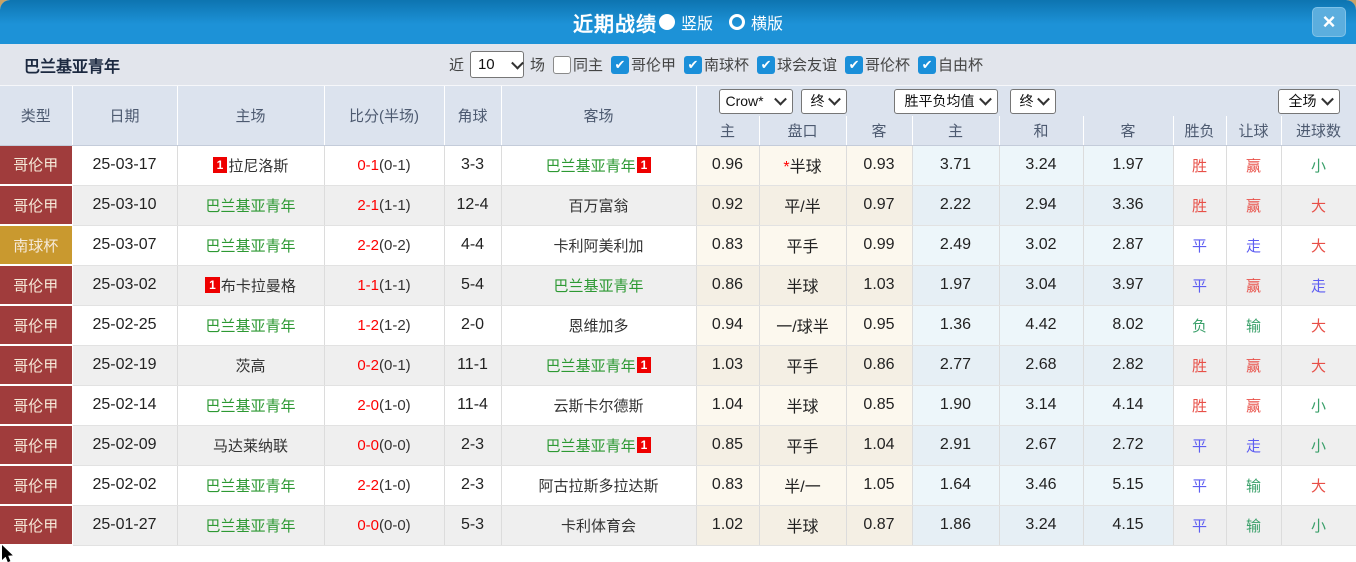  What do you see at coordinates (125, 285) in the screenshot?
I see `match-date: 25-03-02` at bounding box center [125, 285].